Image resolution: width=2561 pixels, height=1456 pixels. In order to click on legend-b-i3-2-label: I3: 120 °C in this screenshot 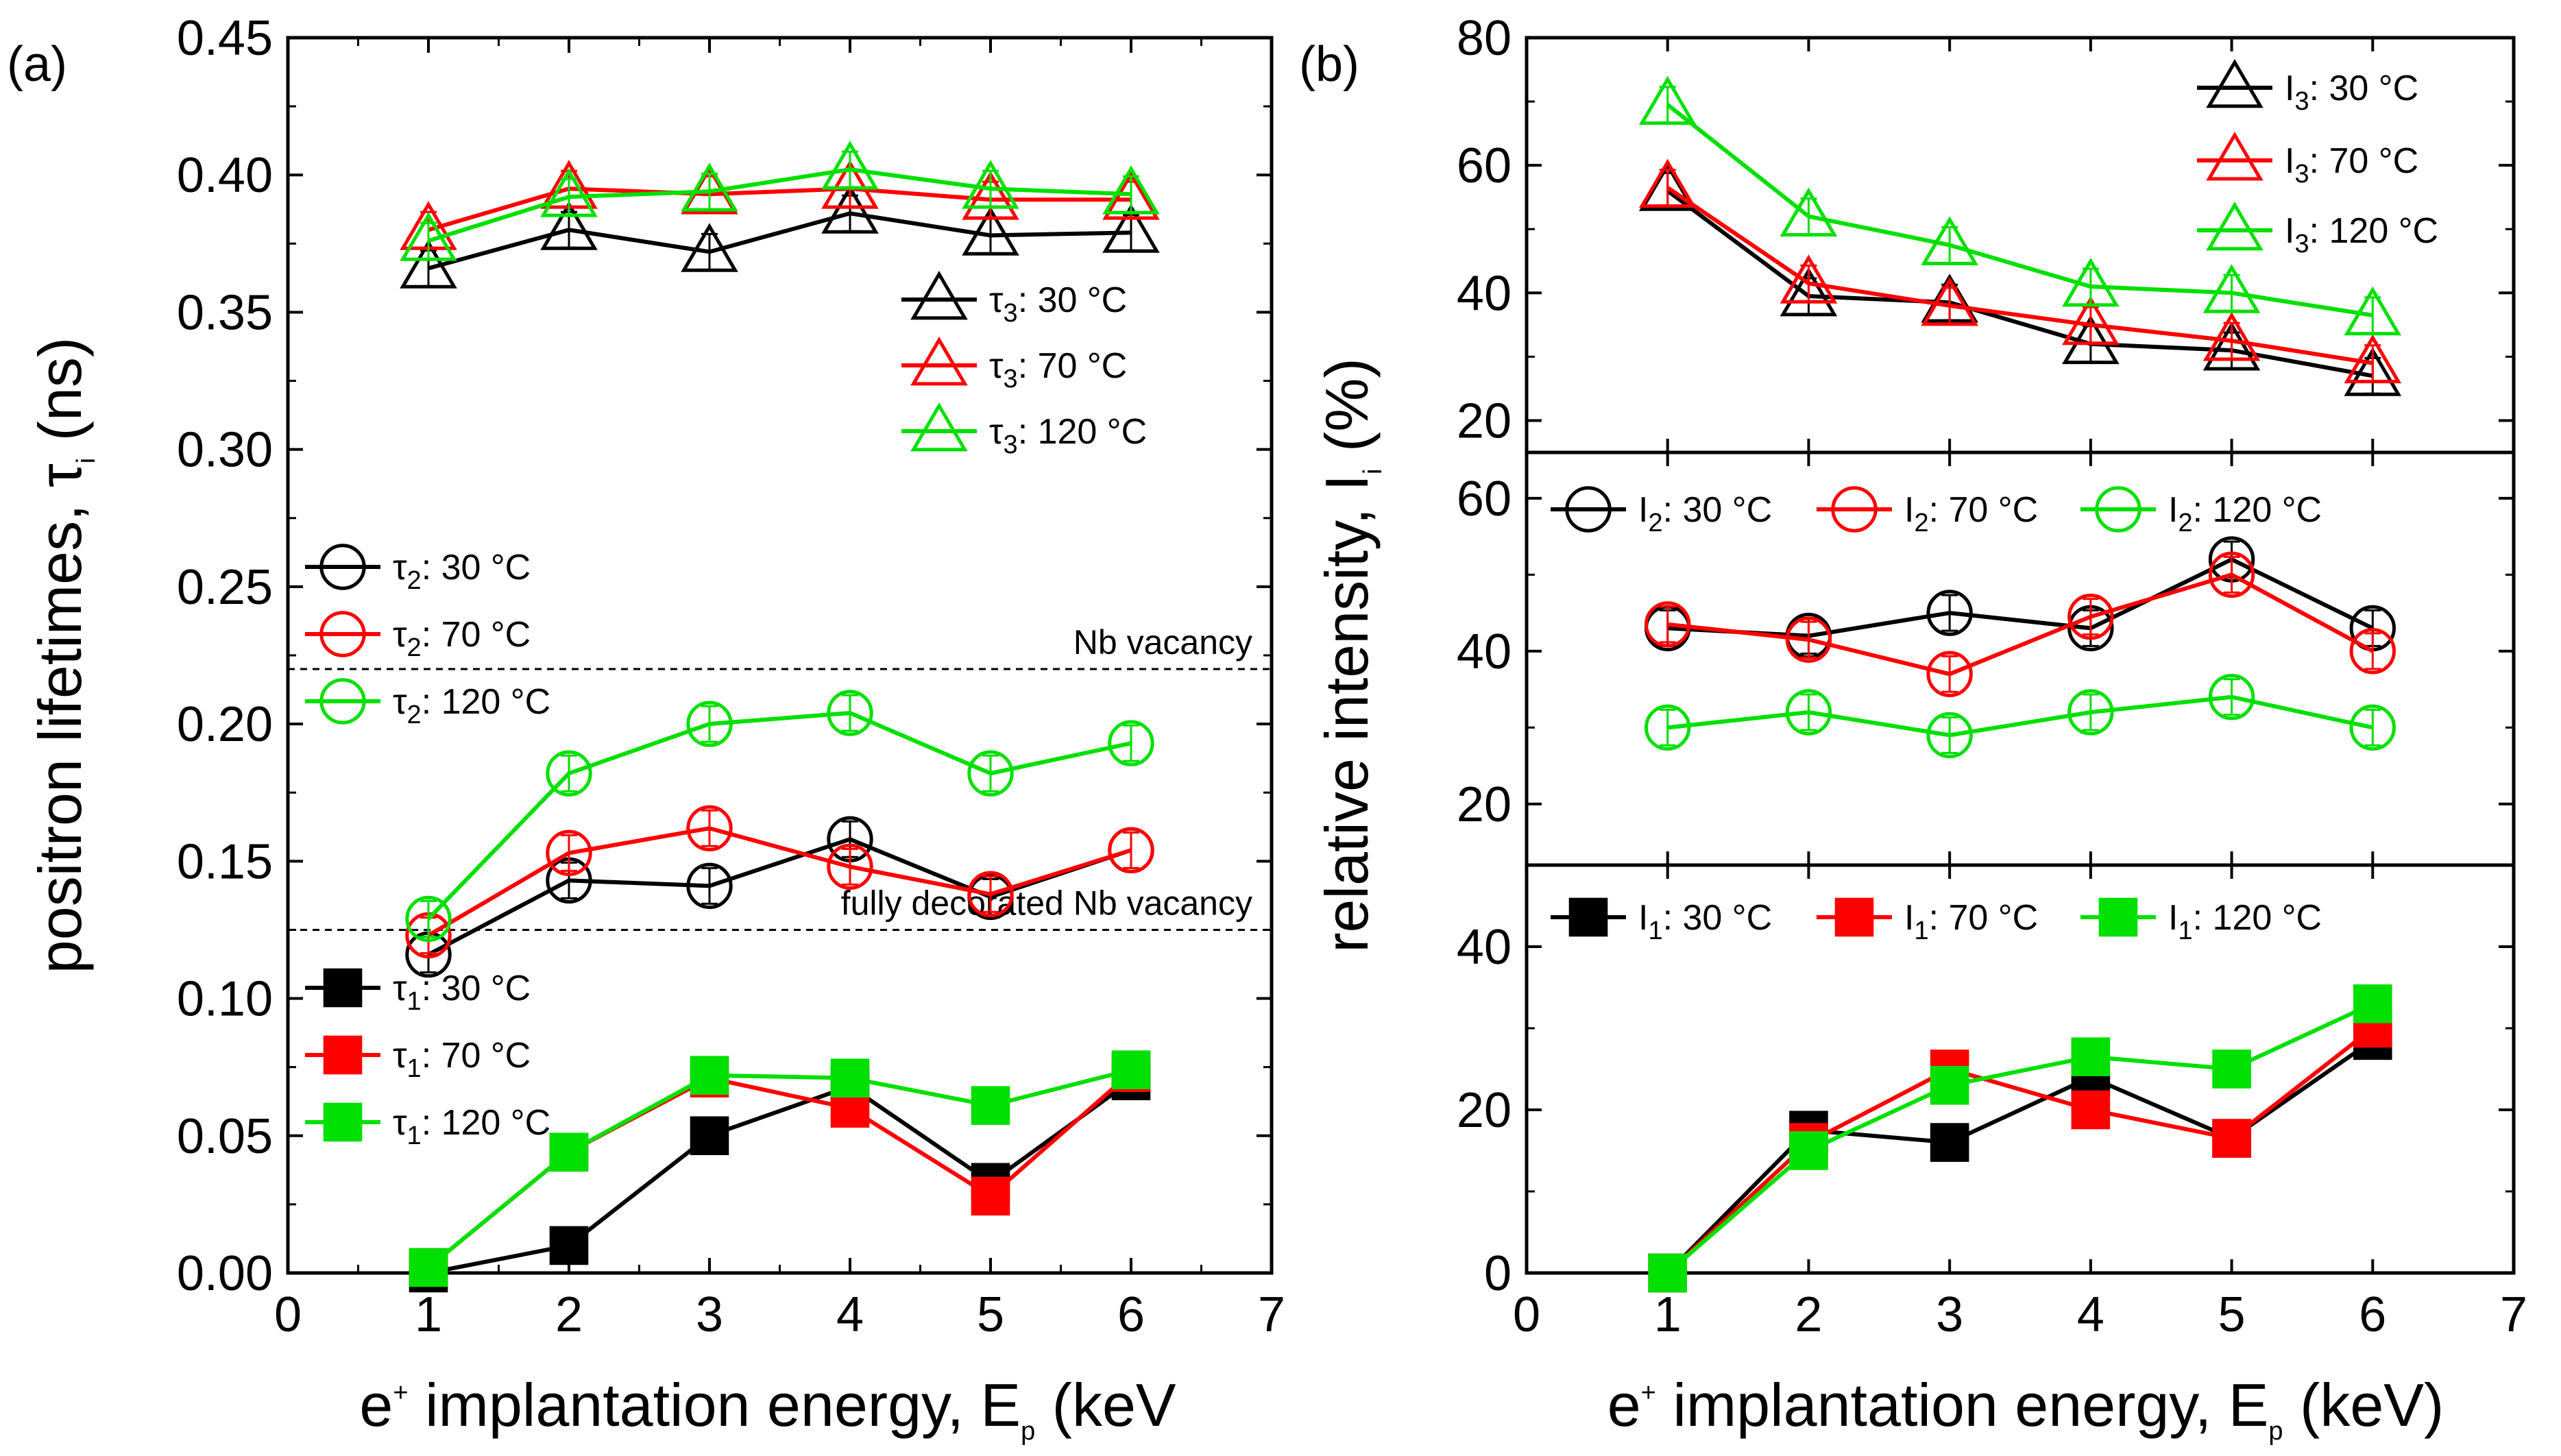, I will do `click(2361, 234)`.